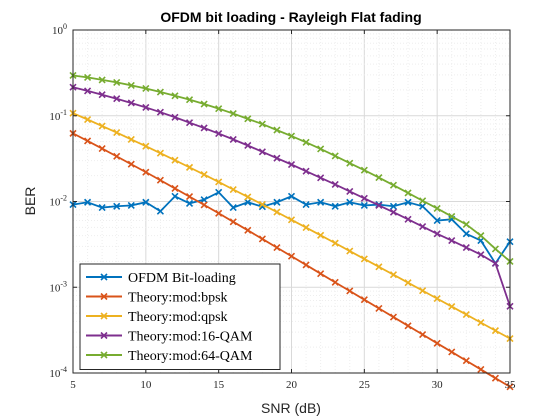 The height and width of the screenshot is (420, 560). What do you see at coordinates (58, 201) in the screenshot?
I see `y-tick-label: 10⁻²` at bounding box center [58, 201].